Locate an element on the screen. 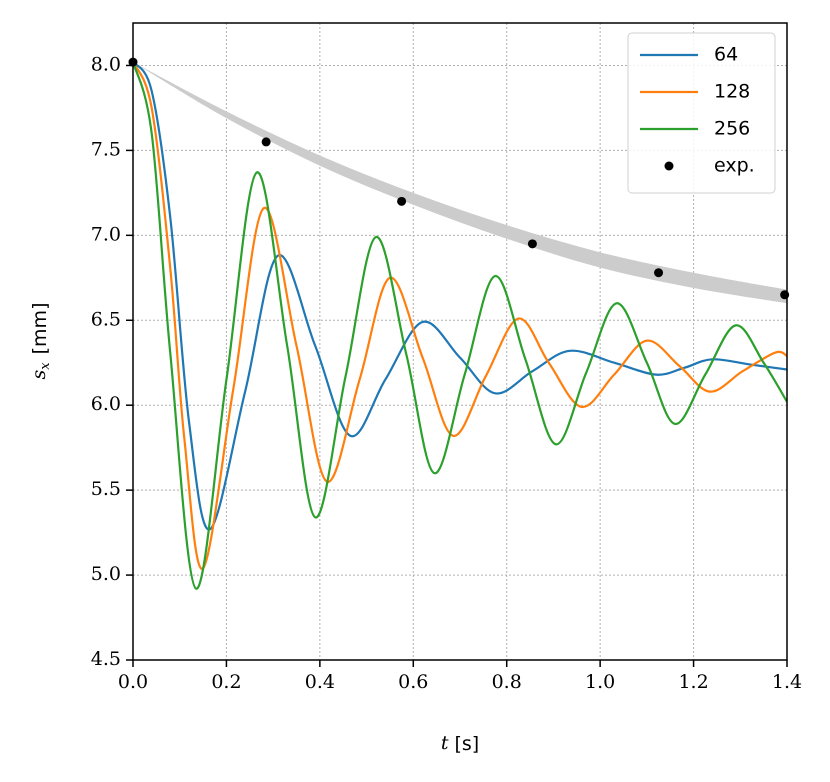  x-unit: [s] is located at coordinates (466, 744).